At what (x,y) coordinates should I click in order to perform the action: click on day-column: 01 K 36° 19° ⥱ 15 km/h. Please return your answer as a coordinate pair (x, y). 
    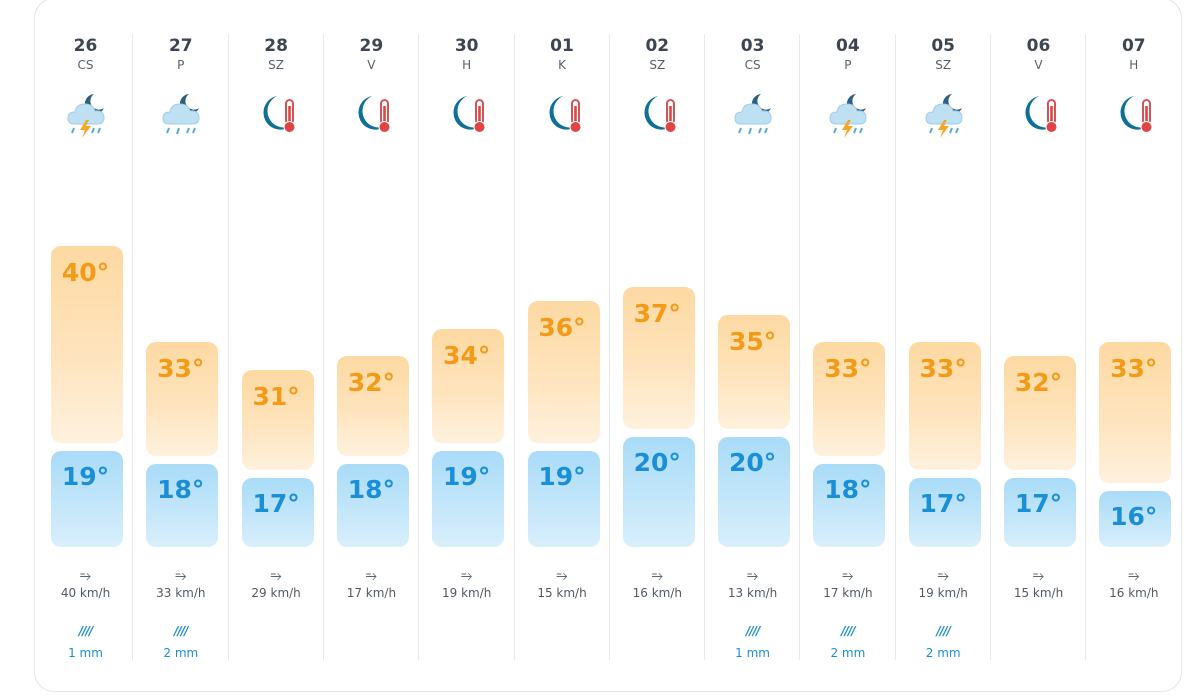
    Looking at the image, I should click on (562, 349).